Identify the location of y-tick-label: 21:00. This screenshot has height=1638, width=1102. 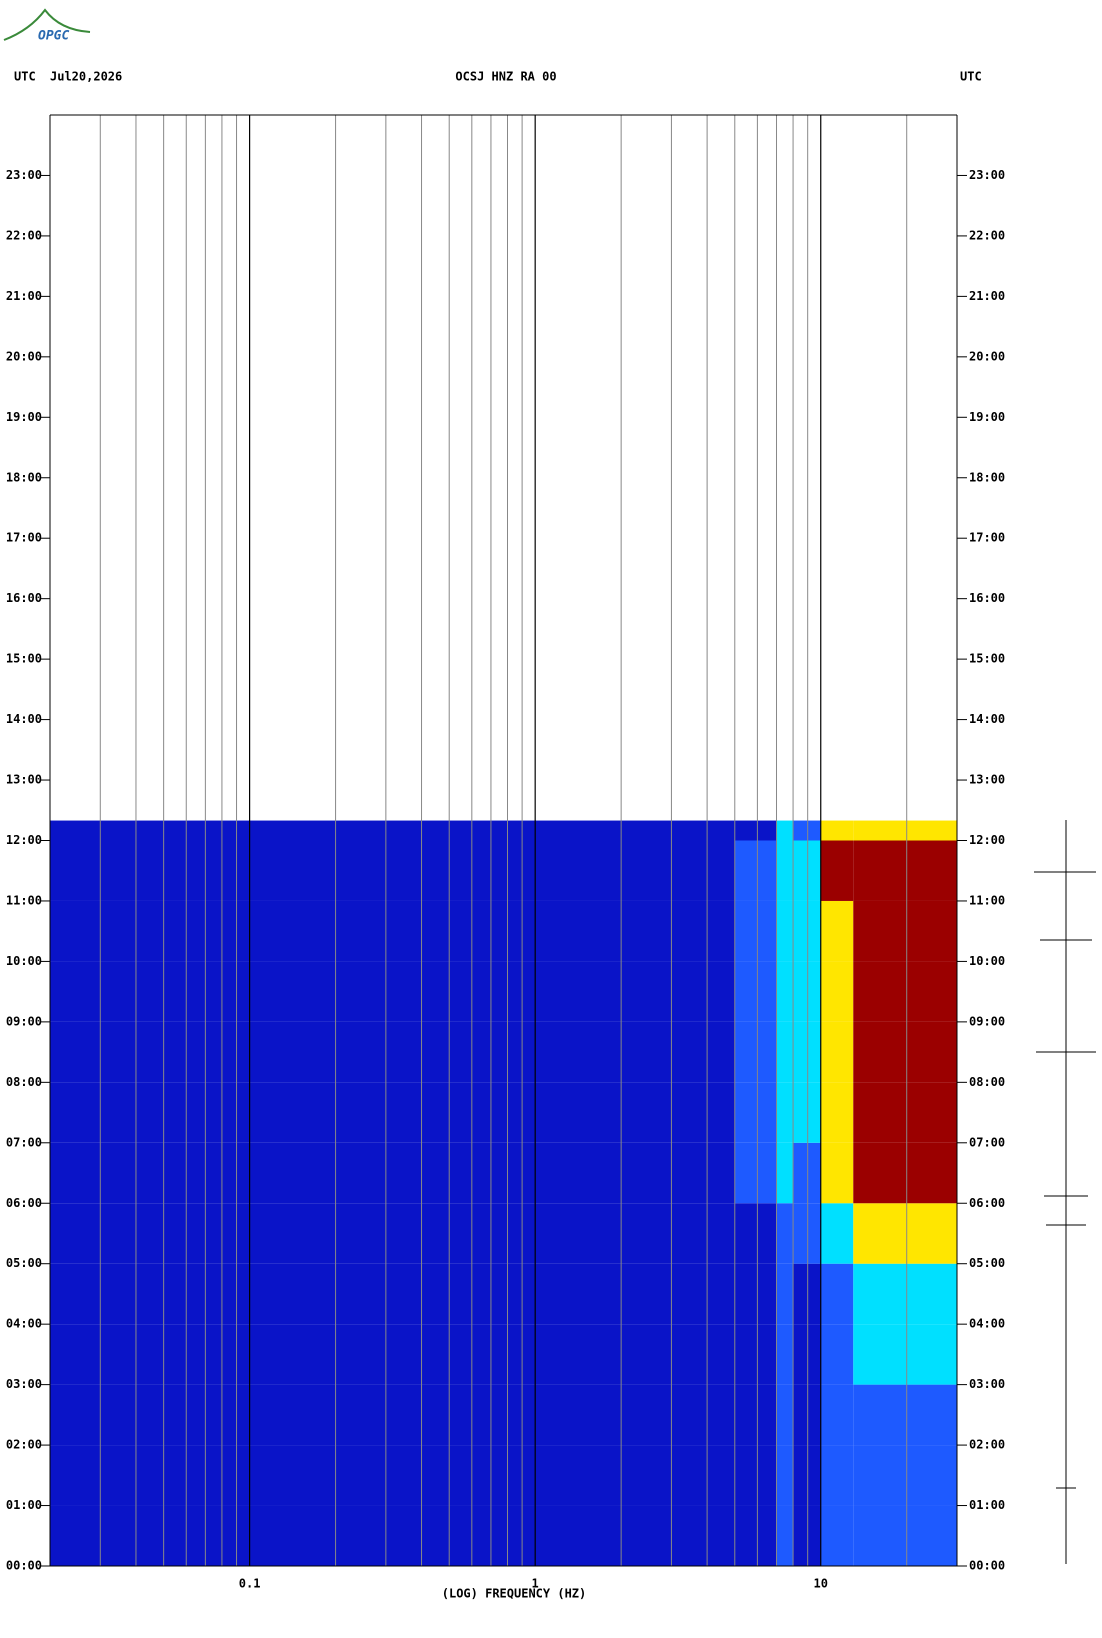
(24, 296).